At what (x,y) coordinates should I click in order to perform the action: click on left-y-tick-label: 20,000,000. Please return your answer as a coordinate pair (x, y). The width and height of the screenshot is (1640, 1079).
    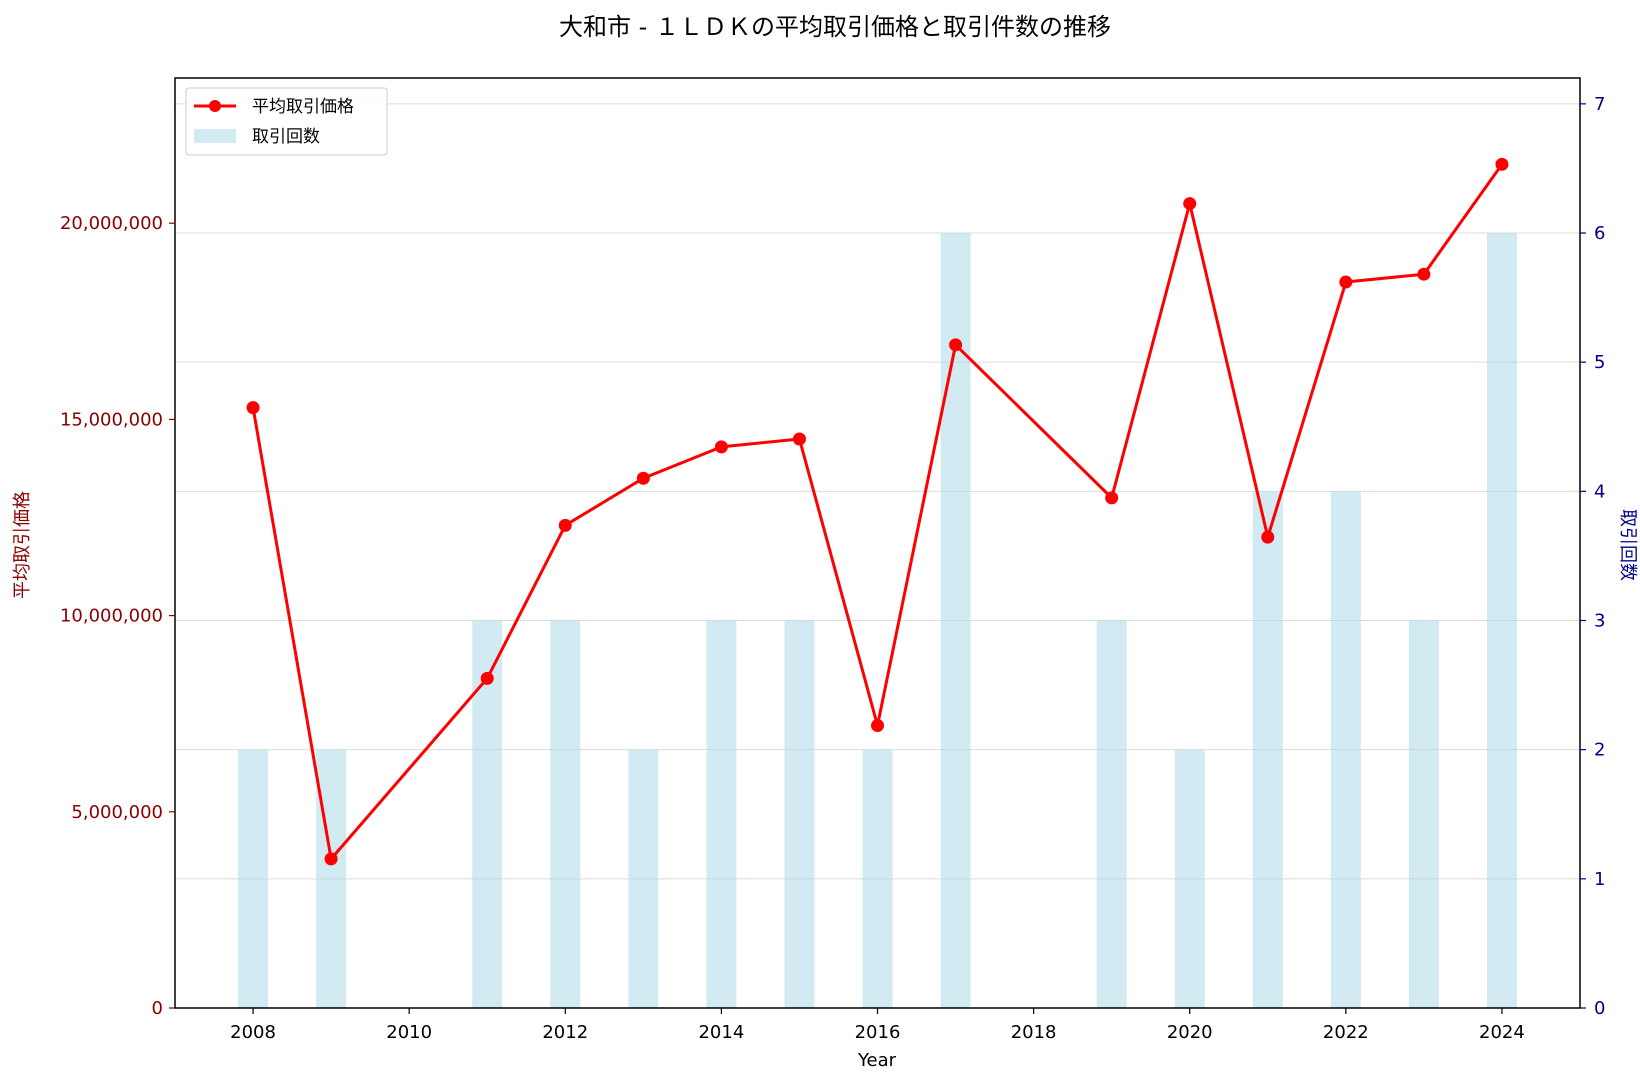
    Looking at the image, I should click on (111, 223).